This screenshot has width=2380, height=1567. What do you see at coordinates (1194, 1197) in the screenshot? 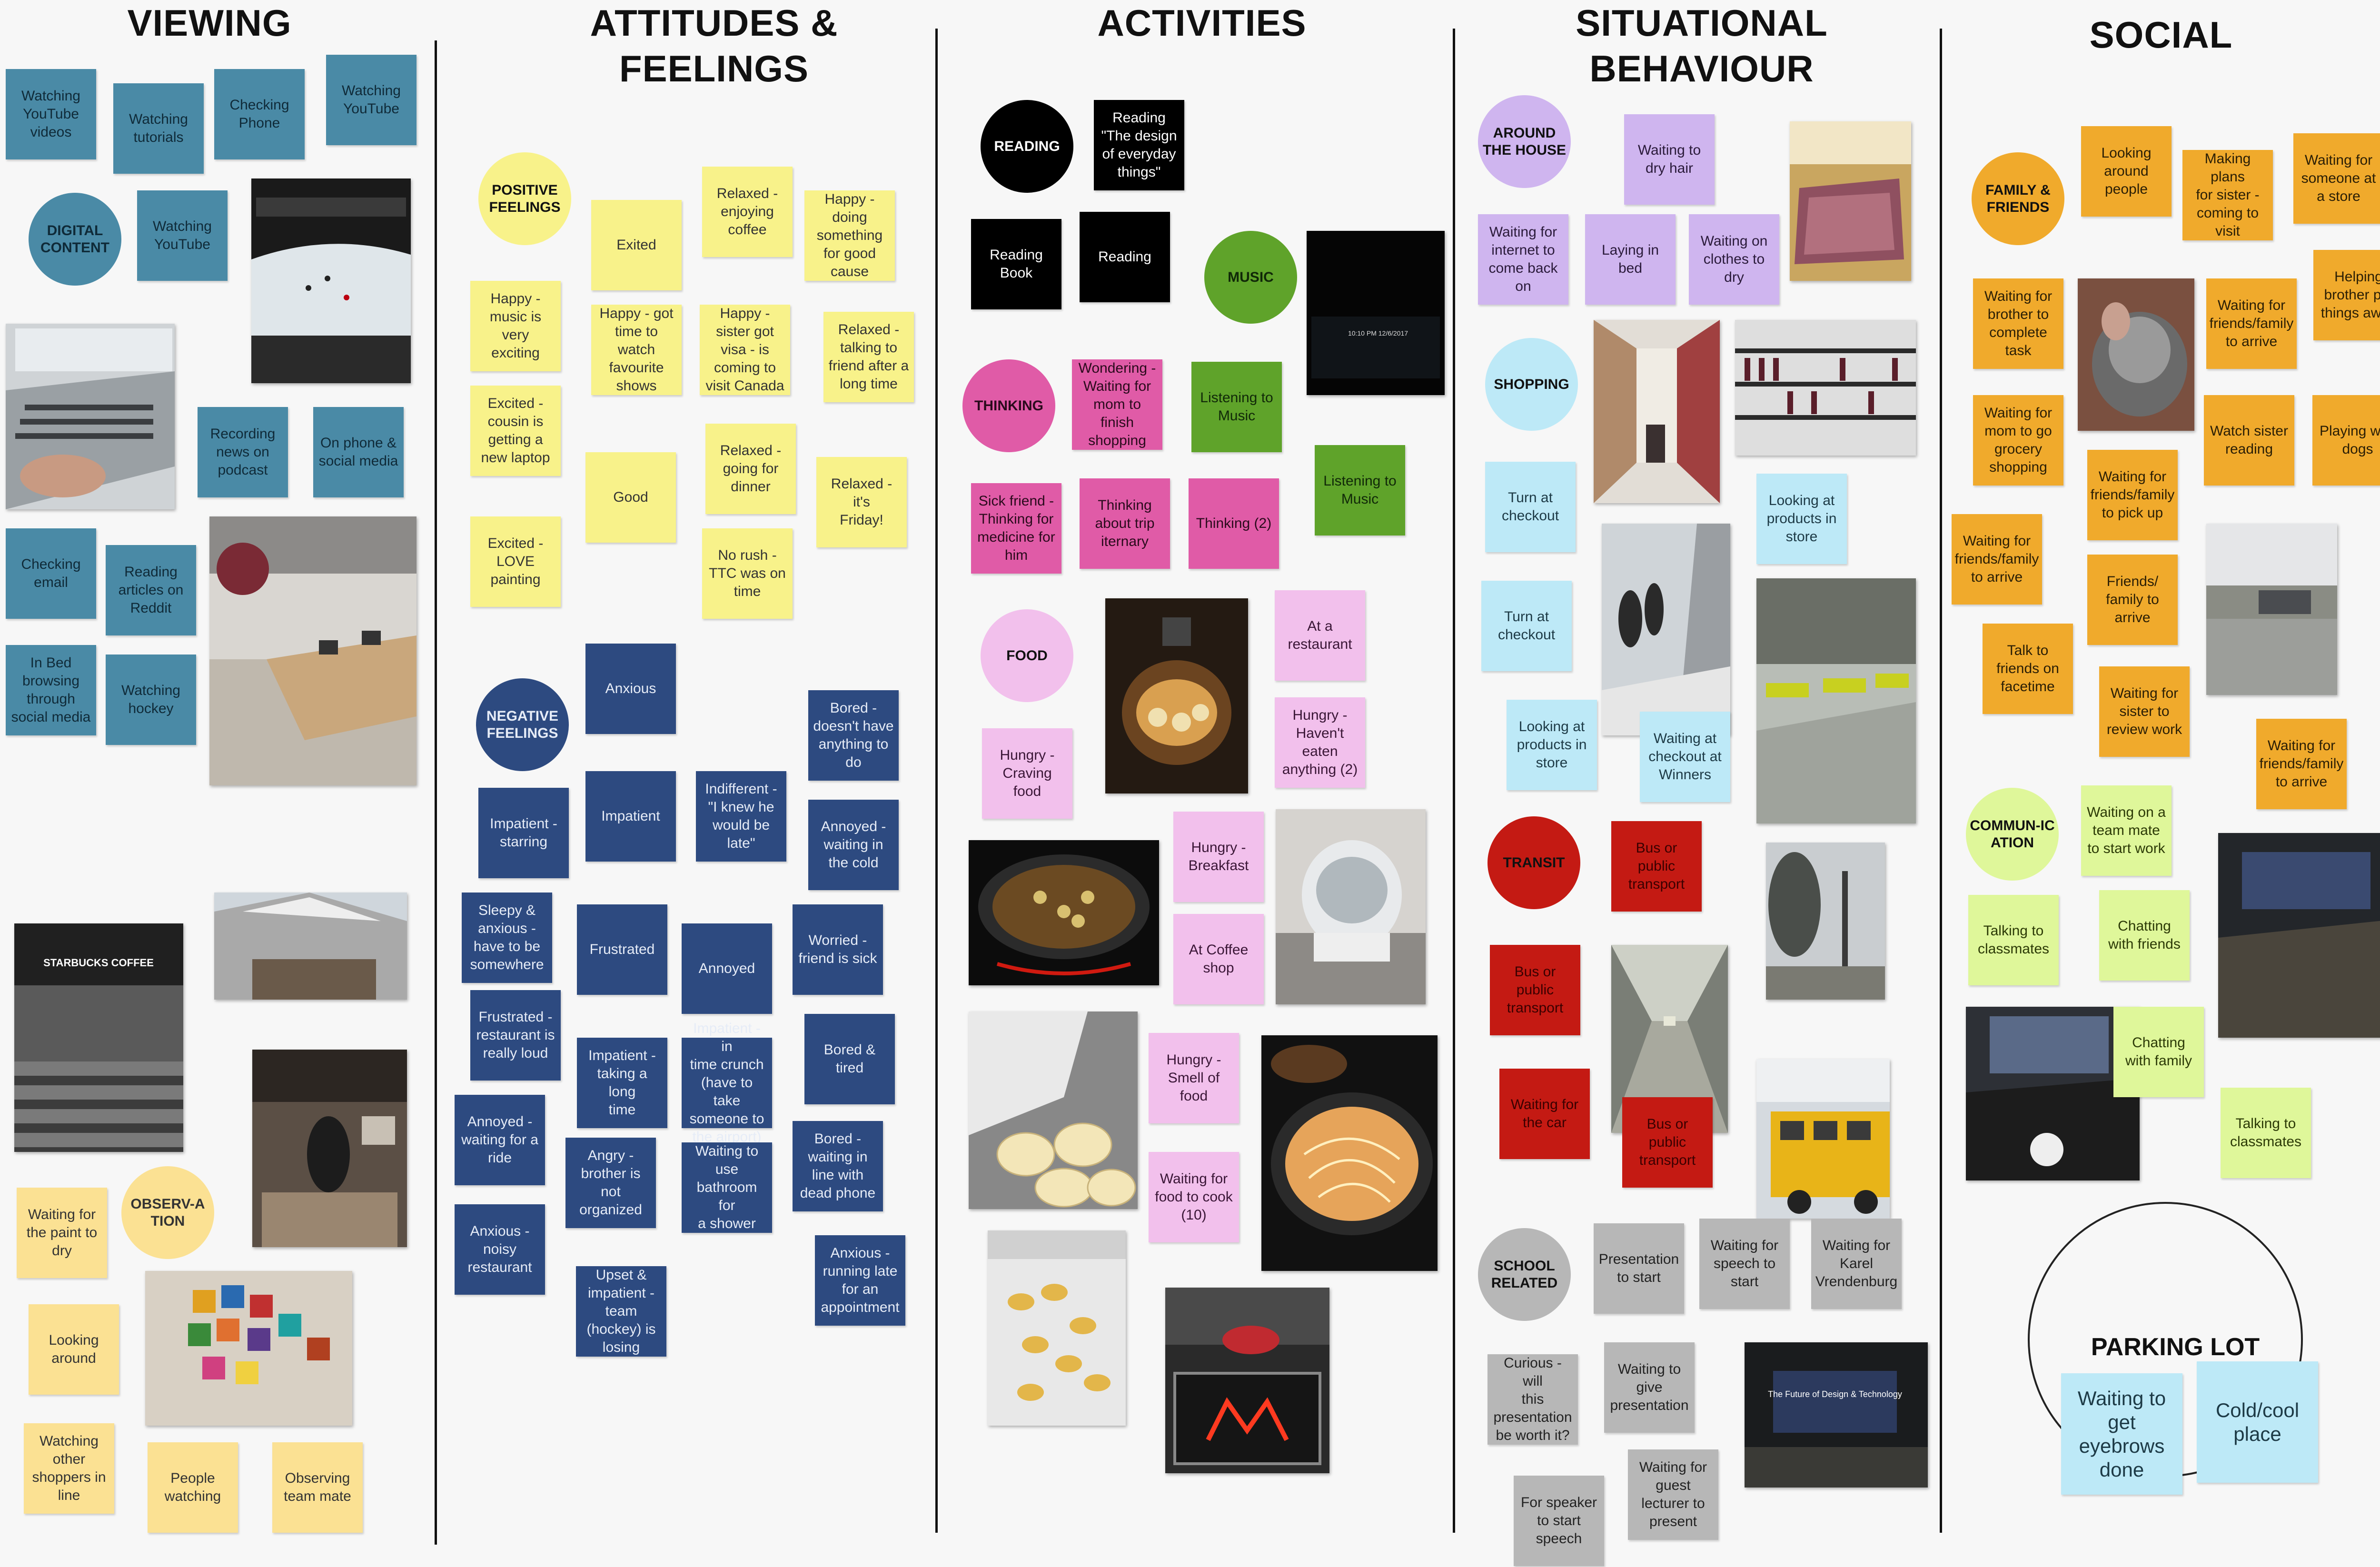
I see `sticky-note: Waiting for food to cook (10)` at bounding box center [1194, 1197].